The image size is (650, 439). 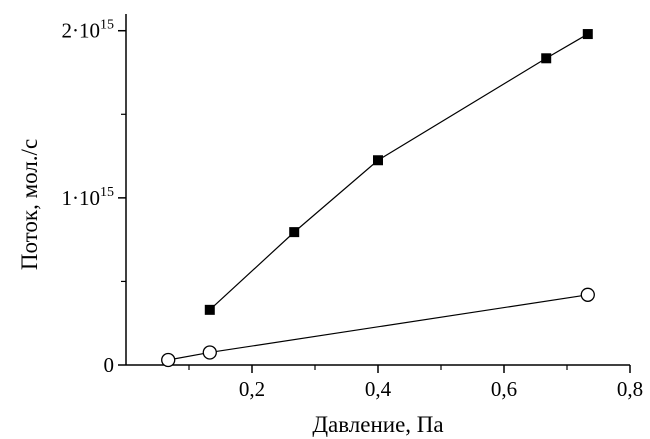 I want to click on series-line, so click(x=378, y=327).